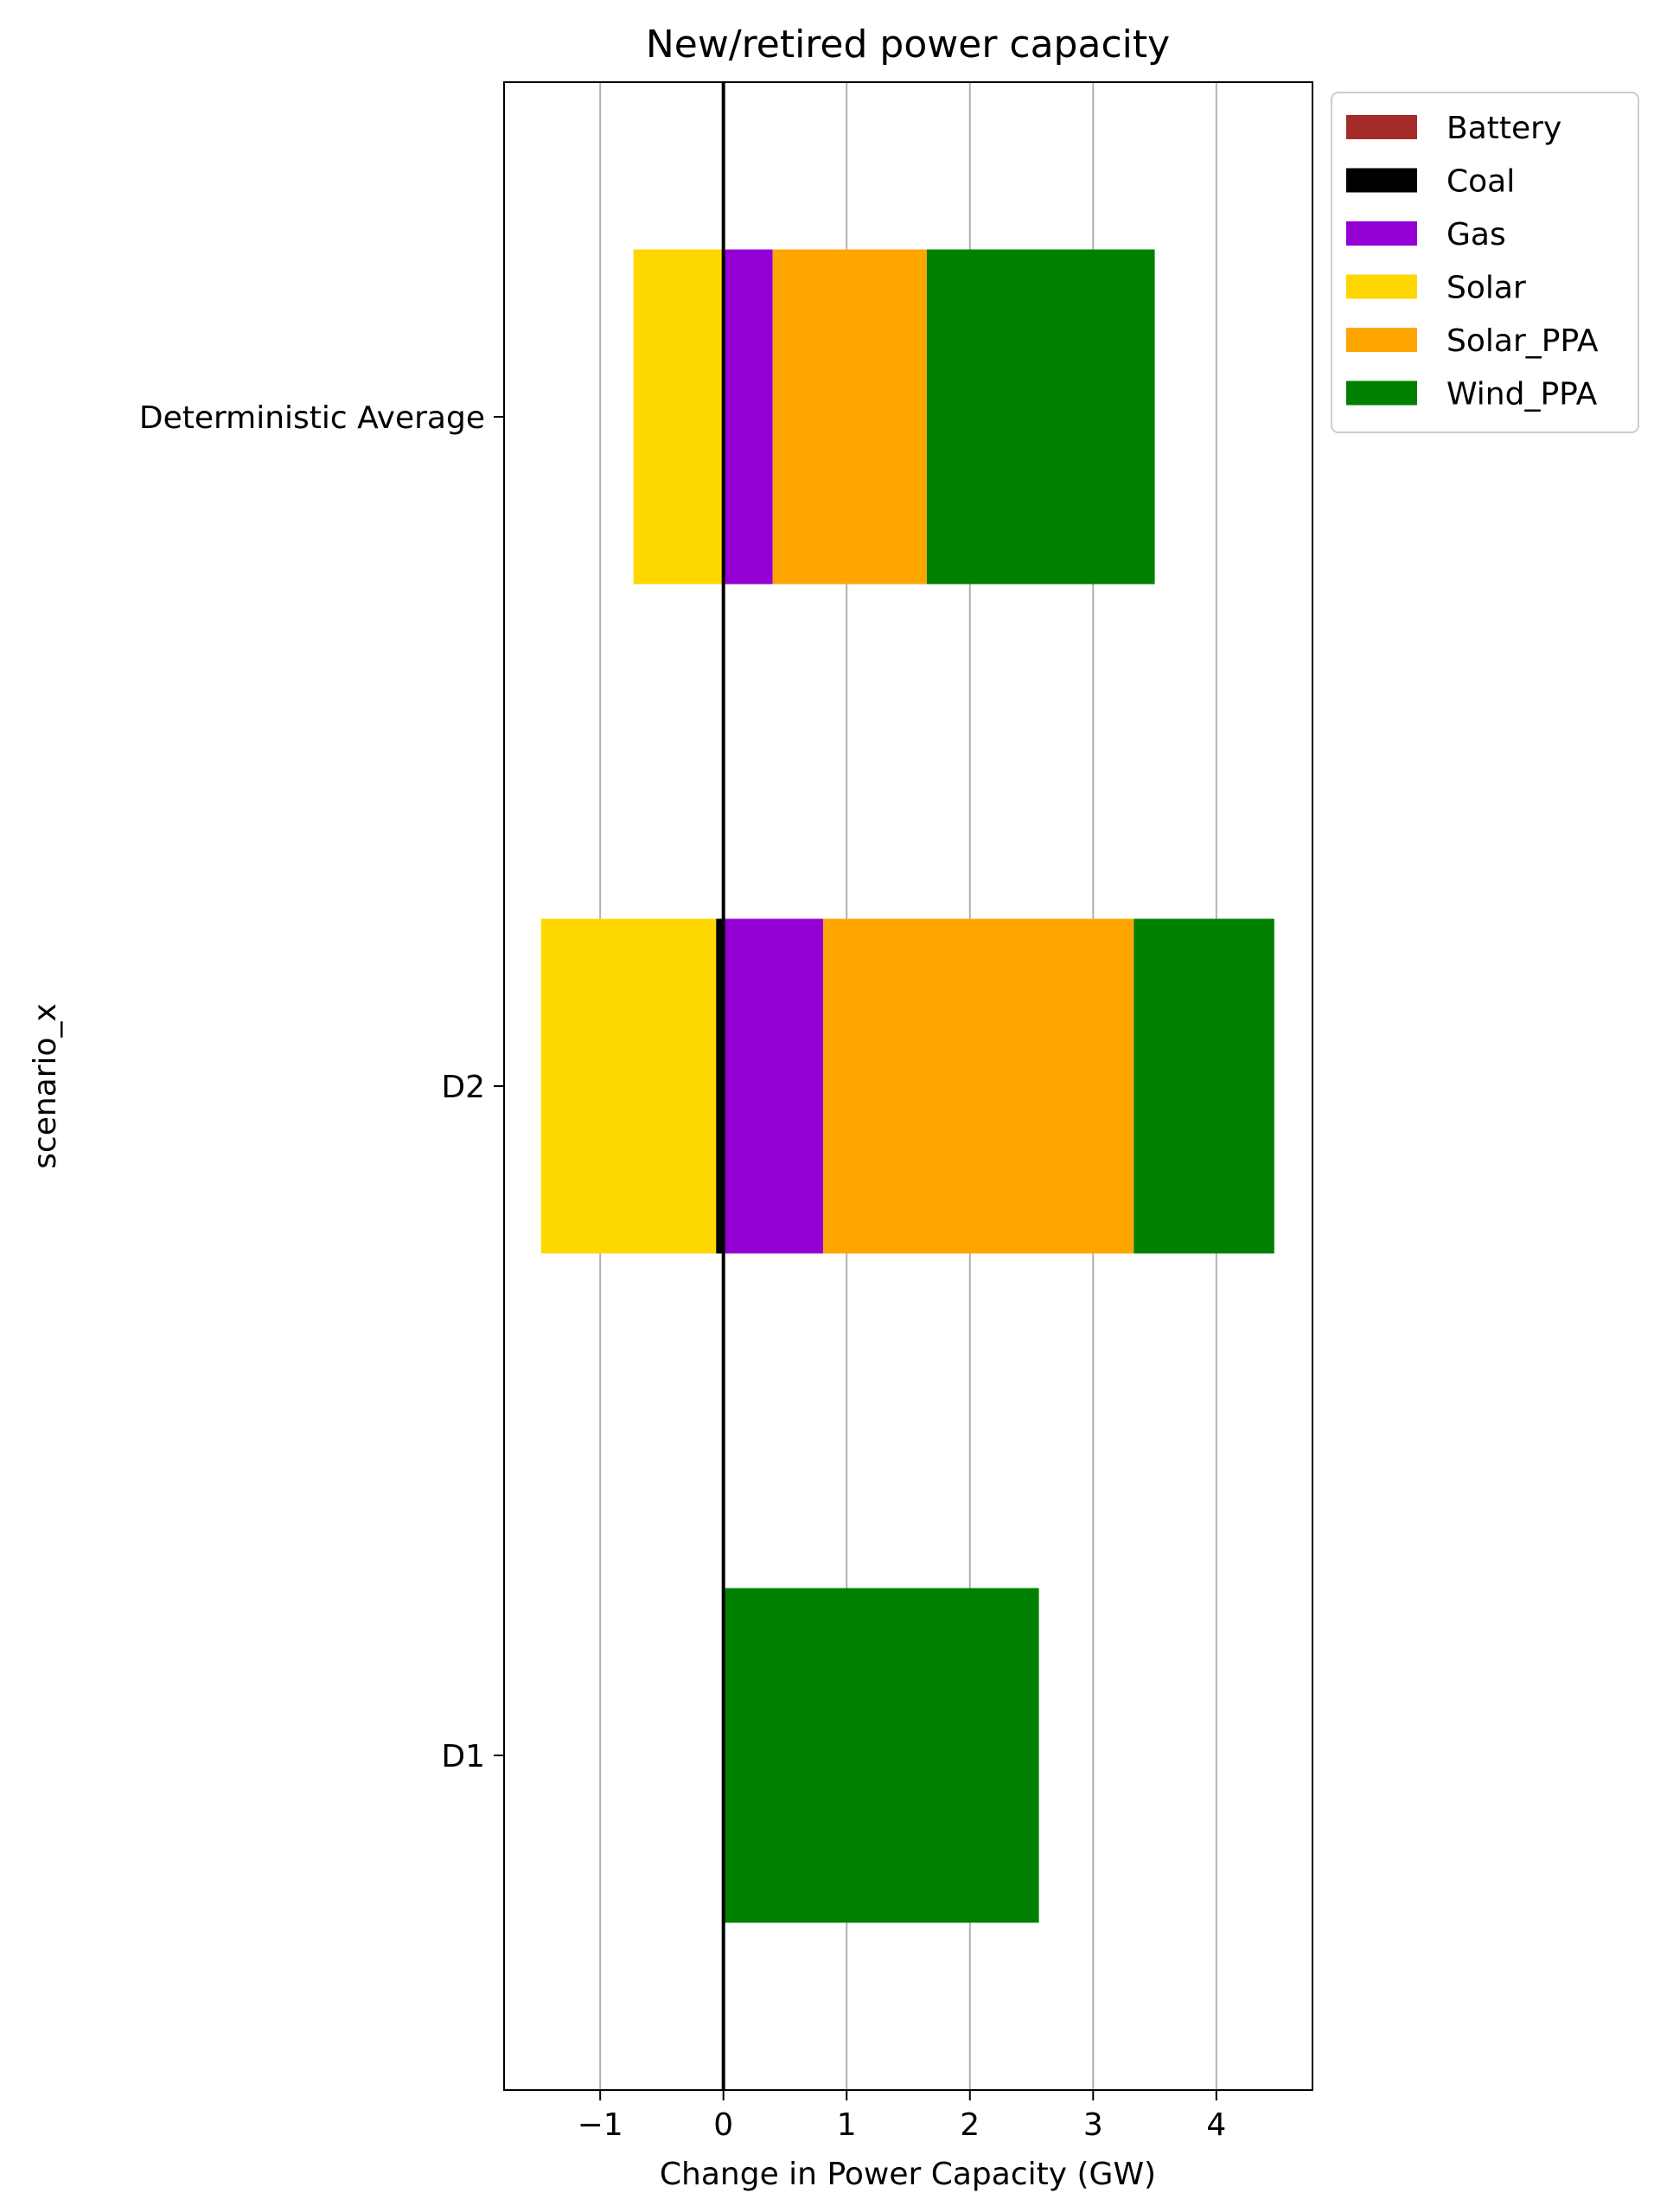 The width and height of the screenshot is (1654, 2212). What do you see at coordinates (723, 2125) in the screenshot?
I see `x-tick-label: 0` at bounding box center [723, 2125].